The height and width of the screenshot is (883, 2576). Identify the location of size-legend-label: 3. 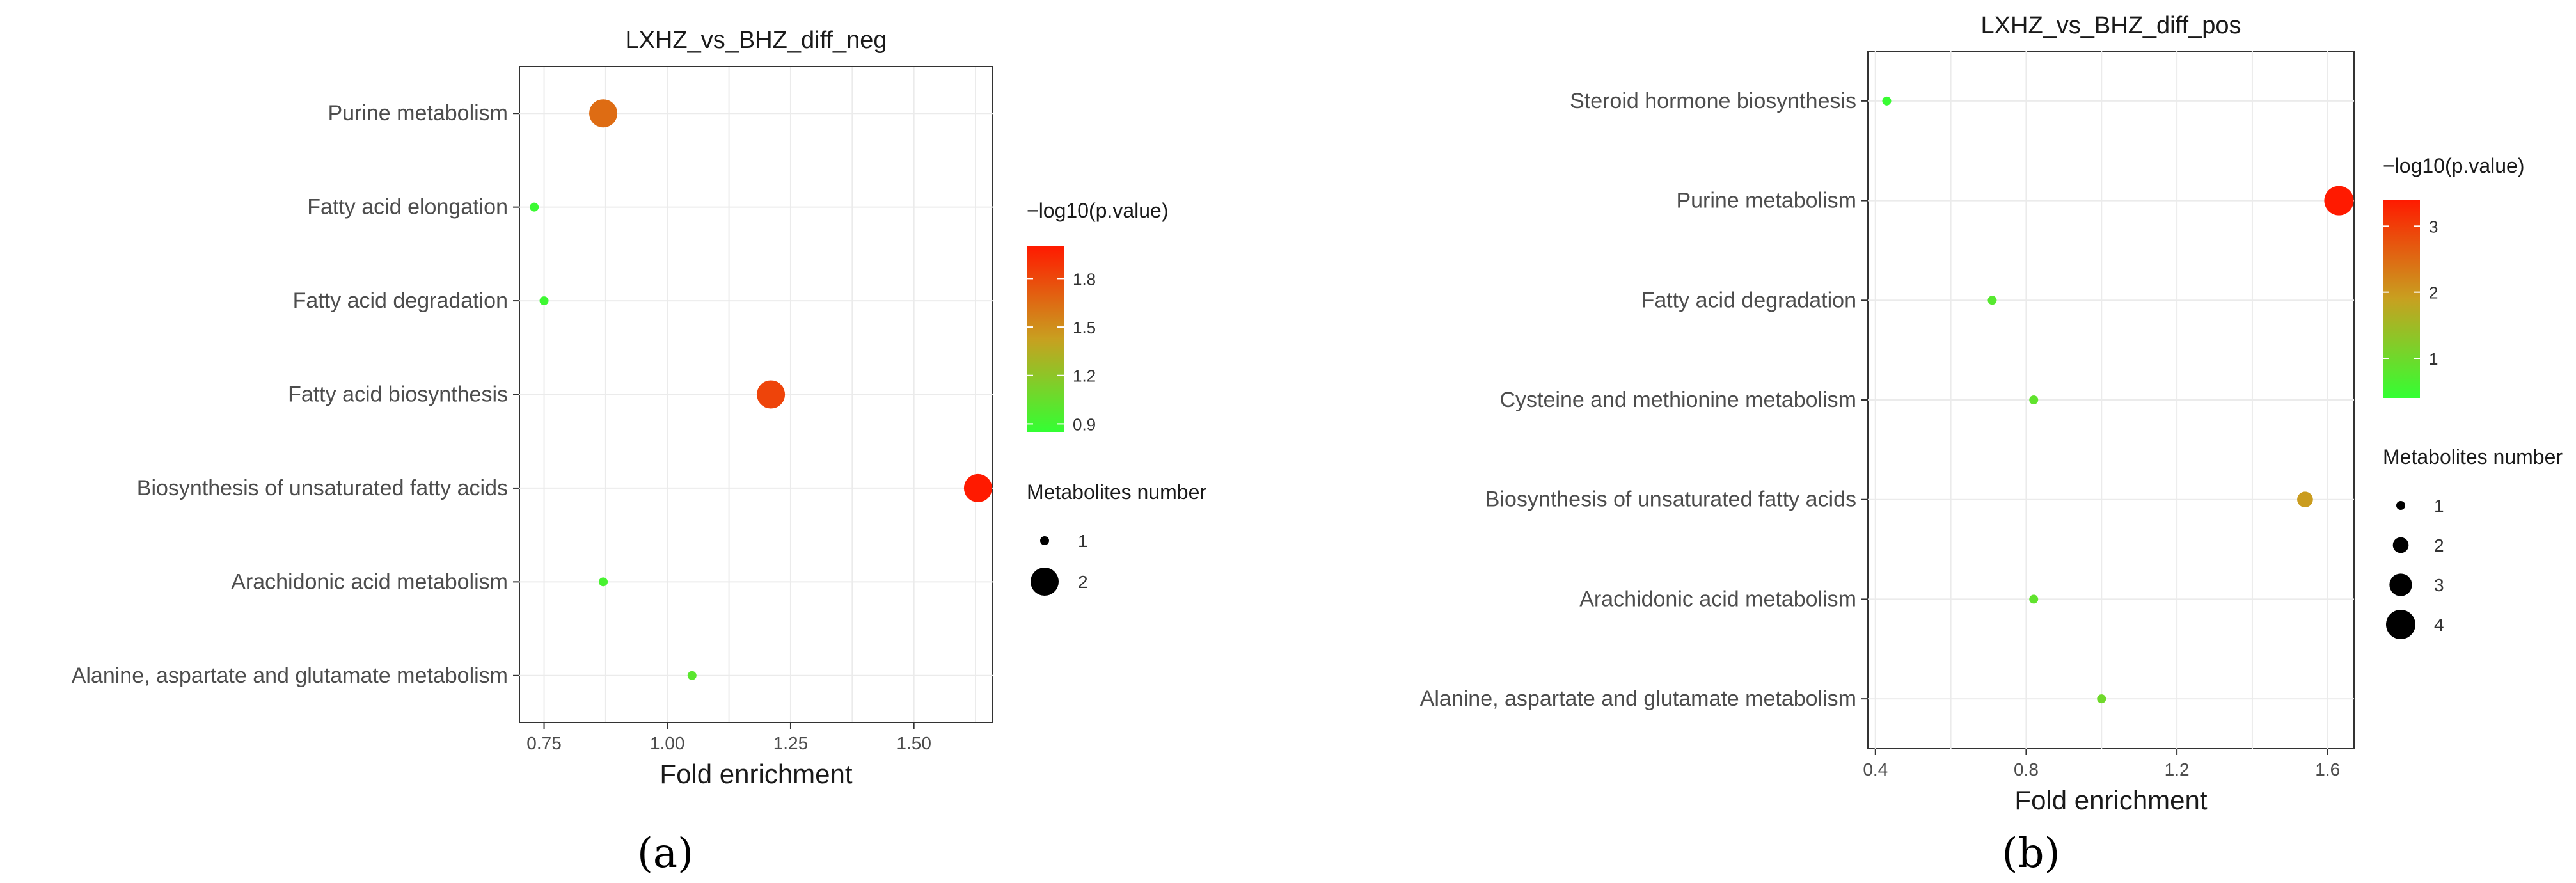
(2439, 585).